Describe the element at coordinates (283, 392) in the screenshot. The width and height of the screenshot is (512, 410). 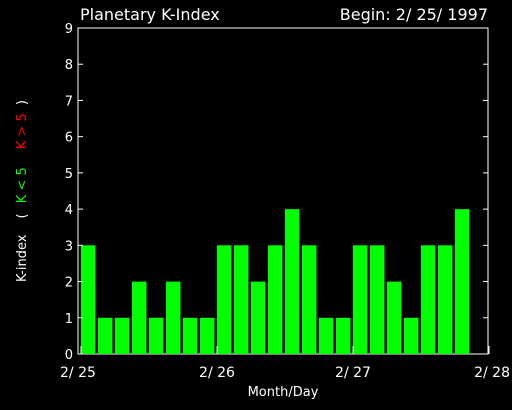
I see `x-axis-label: Month/Day` at that location.